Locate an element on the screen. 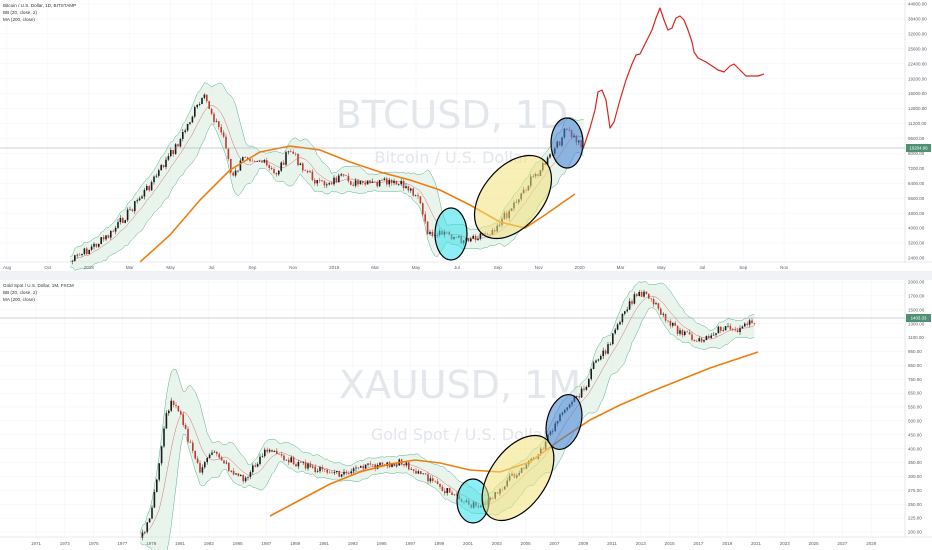 The image size is (932, 550). x-tick-label: 1999 is located at coordinates (439, 543).